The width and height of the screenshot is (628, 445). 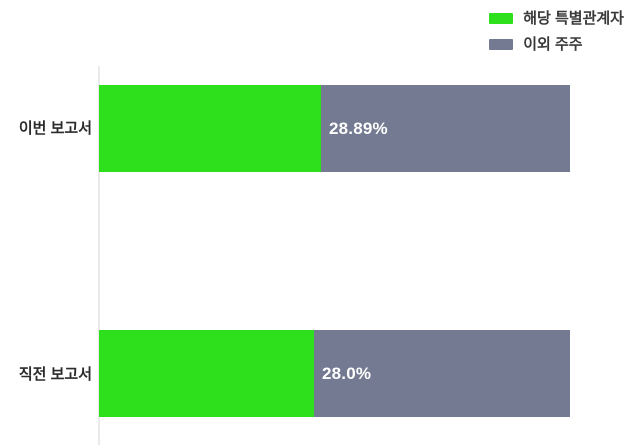 I want to click on legend-swatch-primary-icon, so click(x=501, y=18).